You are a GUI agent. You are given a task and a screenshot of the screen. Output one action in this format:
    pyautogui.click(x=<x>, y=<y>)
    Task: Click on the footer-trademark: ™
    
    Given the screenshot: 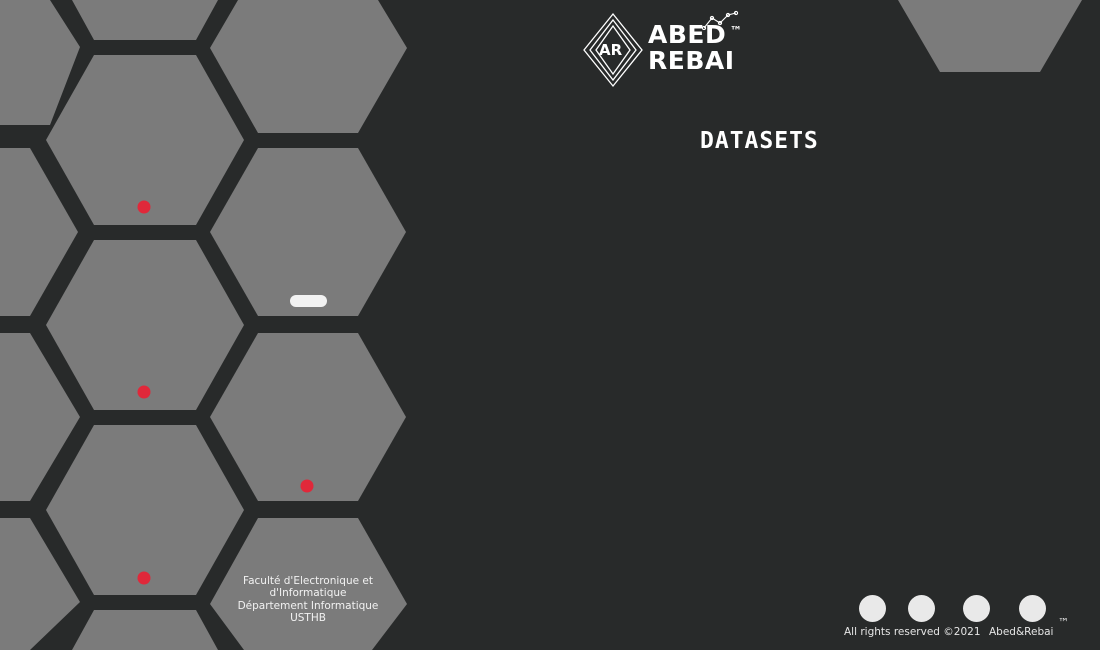 What is the action you would take?
    pyautogui.click(x=1063, y=622)
    